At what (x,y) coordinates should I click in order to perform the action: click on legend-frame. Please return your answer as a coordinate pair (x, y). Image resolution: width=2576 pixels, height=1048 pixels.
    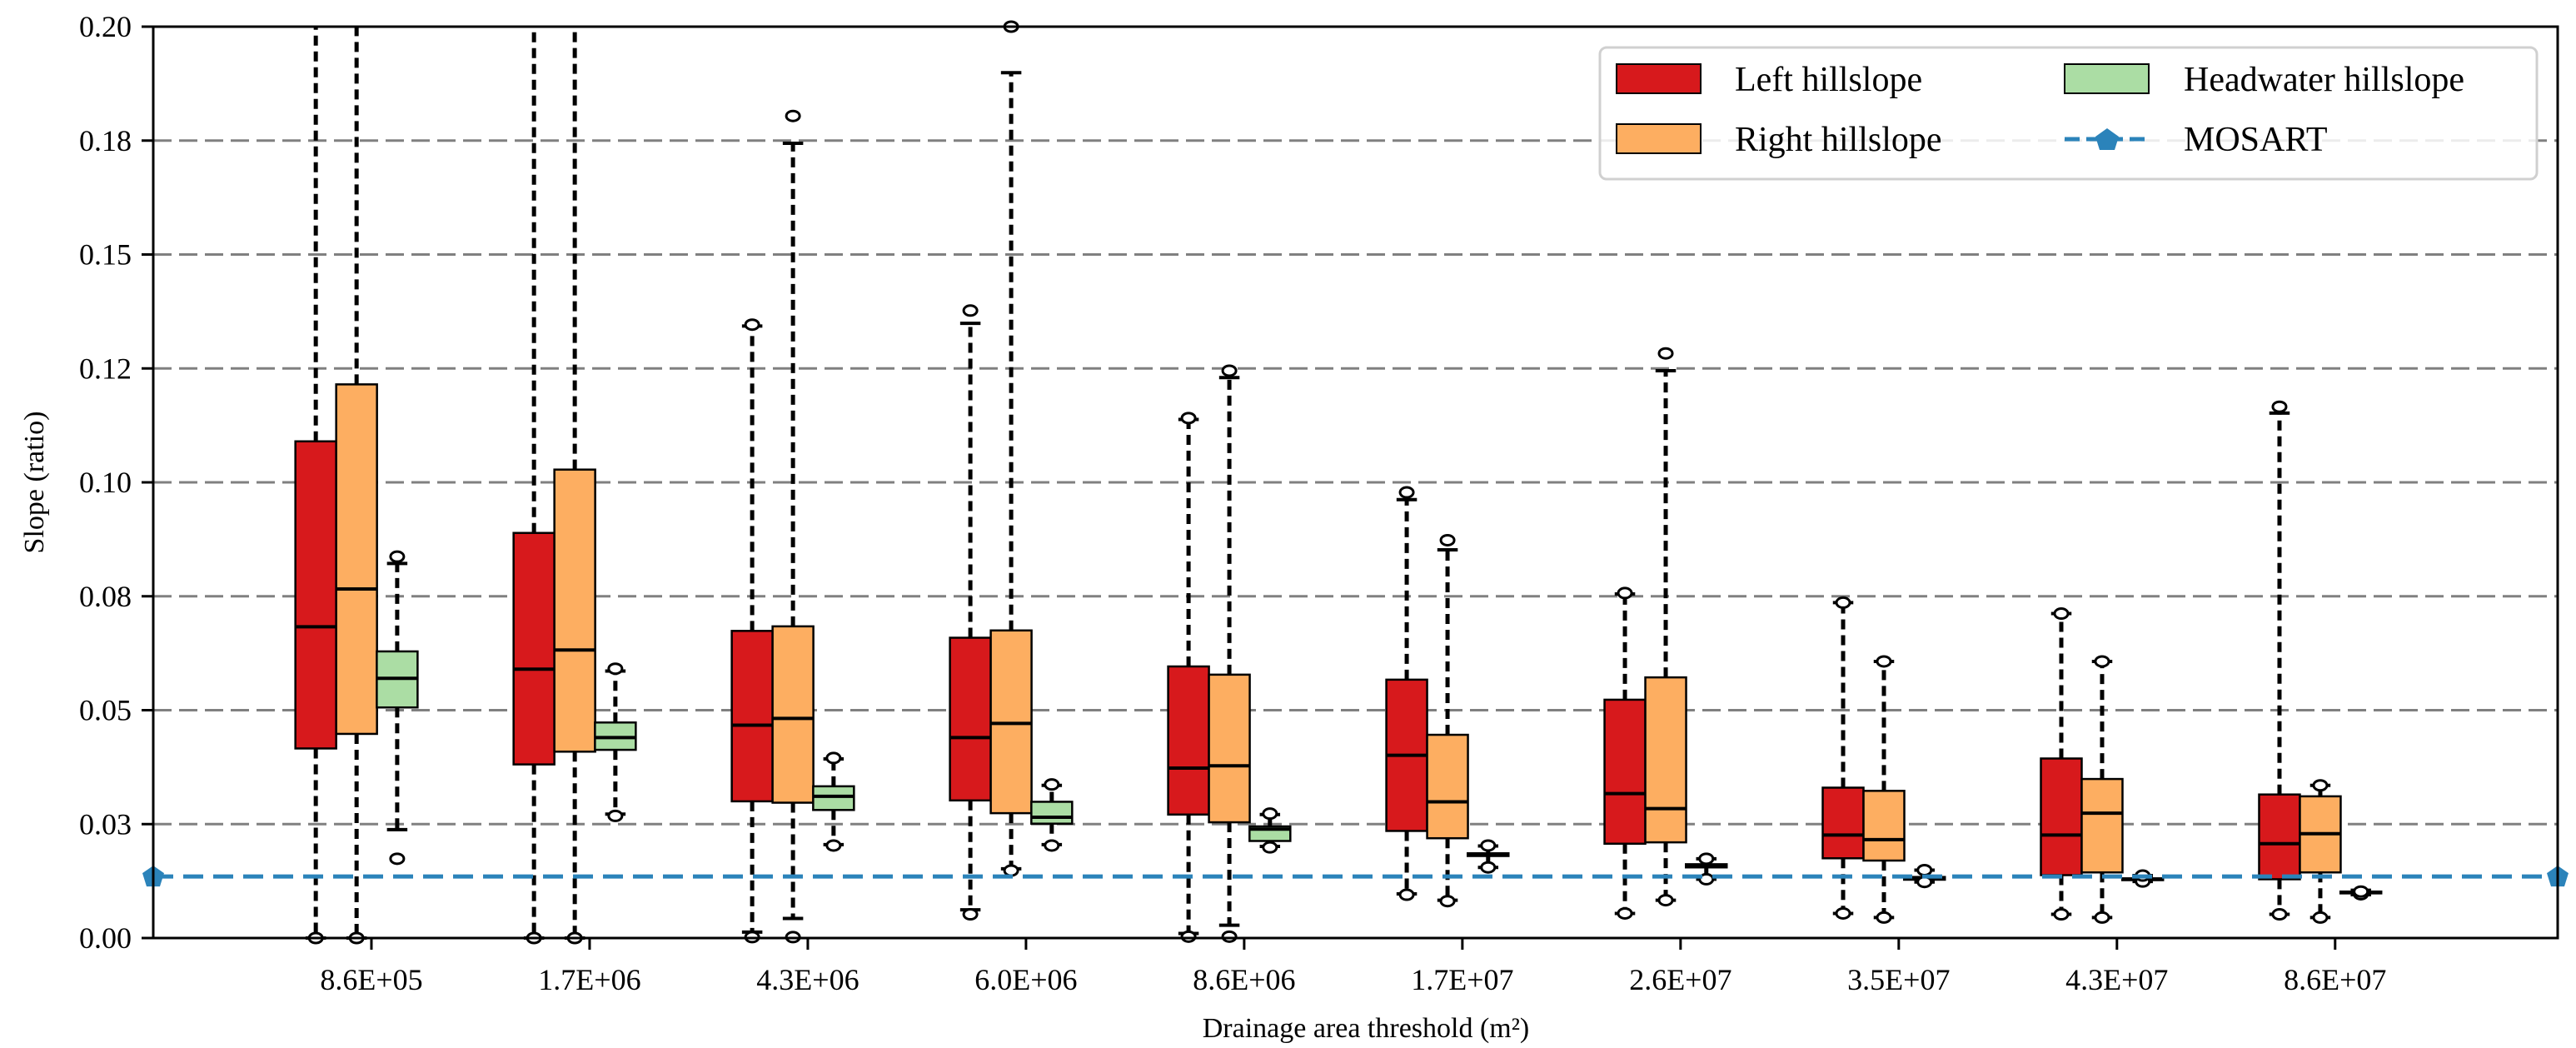
    Looking at the image, I should click on (2068, 113).